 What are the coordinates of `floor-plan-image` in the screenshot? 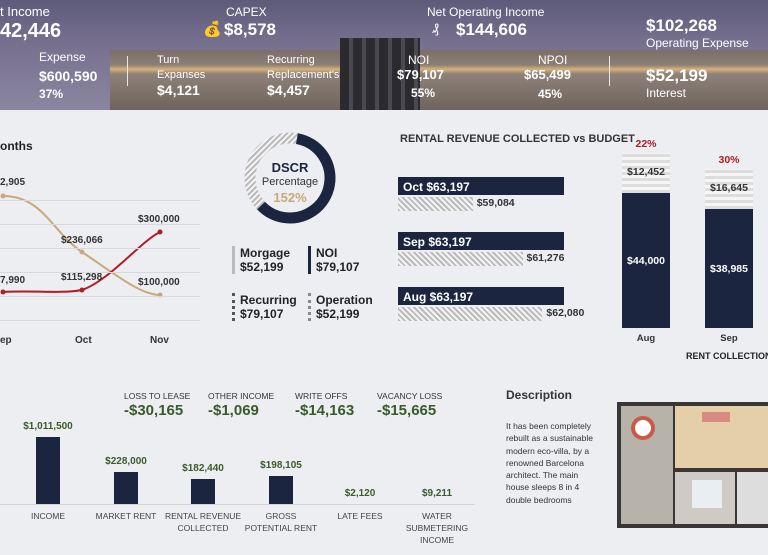 It's located at (692, 465).